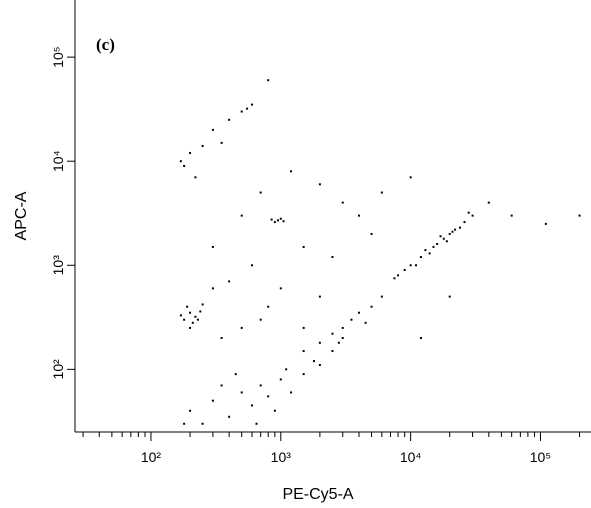 The image size is (591, 508). What do you see at coordinates (105, 44) in the screenshot?
I see `annotation: (c)` at bounding box center [105, 44].